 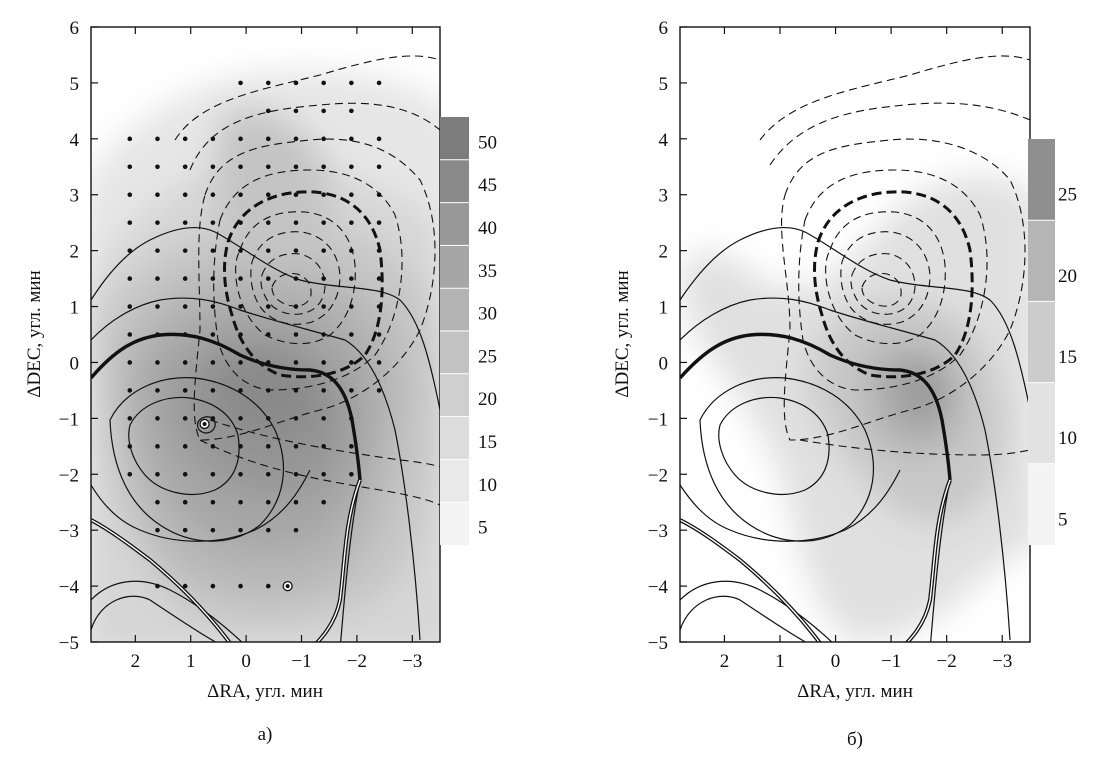 What do you see at coordinates (1002, 661) in the screenshot?
I see `panel-b-x-tick-label: −3` at bounding box center [1002, 661].